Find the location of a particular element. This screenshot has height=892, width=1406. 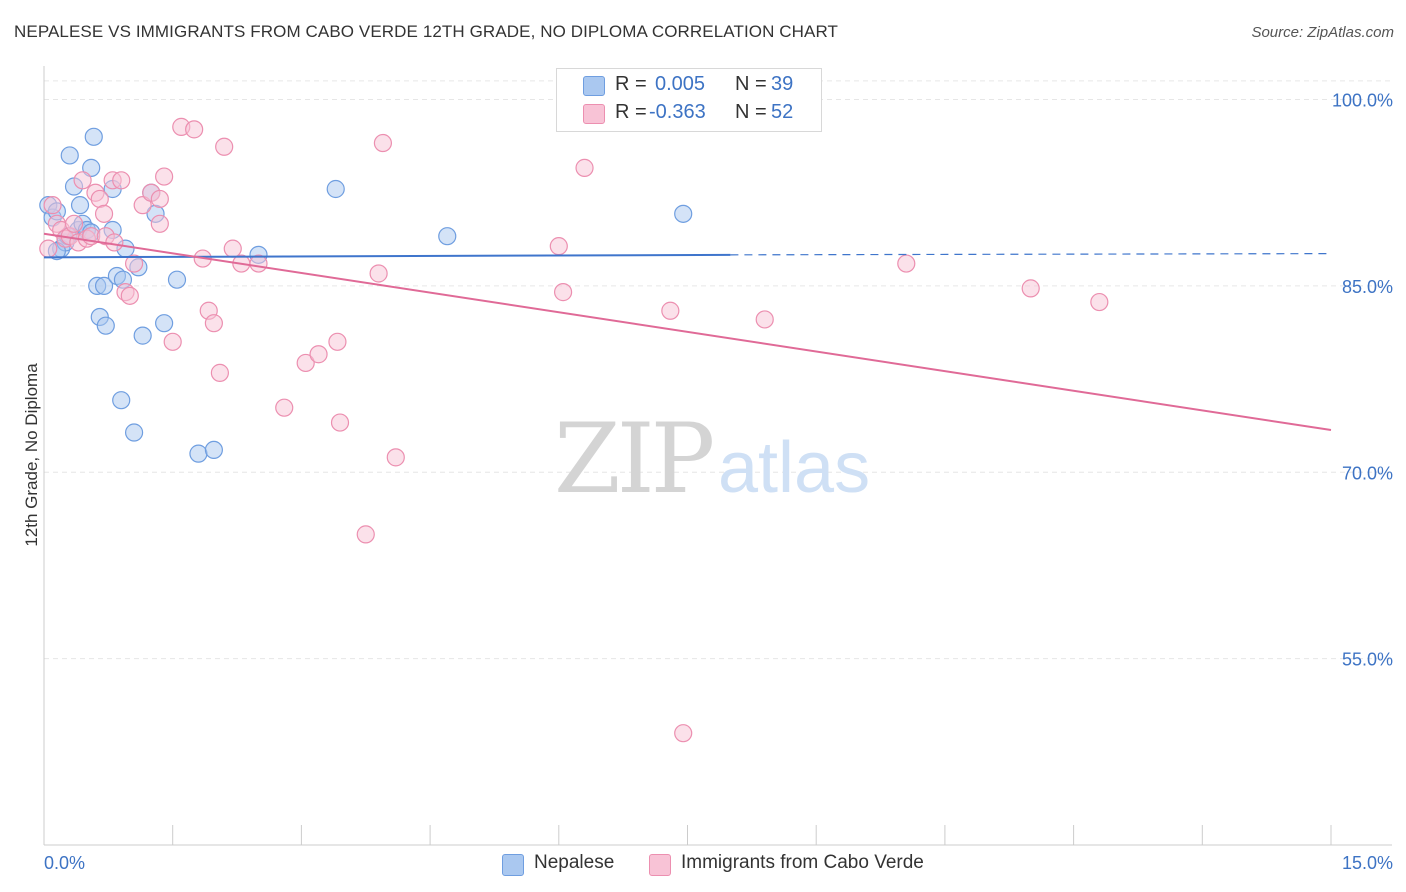

watermark-atlas: atlas is located at coordinates (794, 468).